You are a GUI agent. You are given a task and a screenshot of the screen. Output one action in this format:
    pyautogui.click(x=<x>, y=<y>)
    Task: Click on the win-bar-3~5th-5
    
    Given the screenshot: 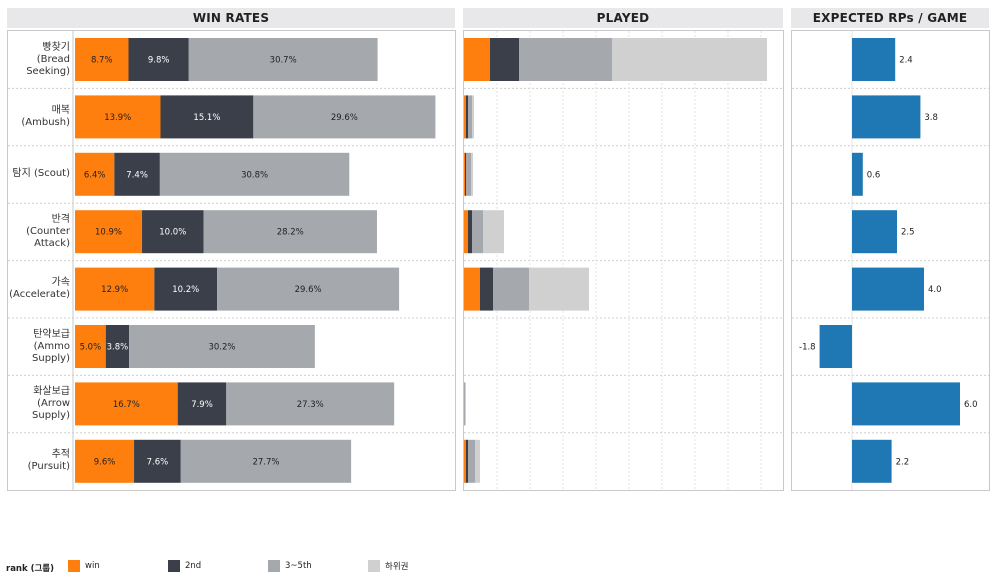 What is the action you would take?
    pyautogui.click(x=222, y=346)
    